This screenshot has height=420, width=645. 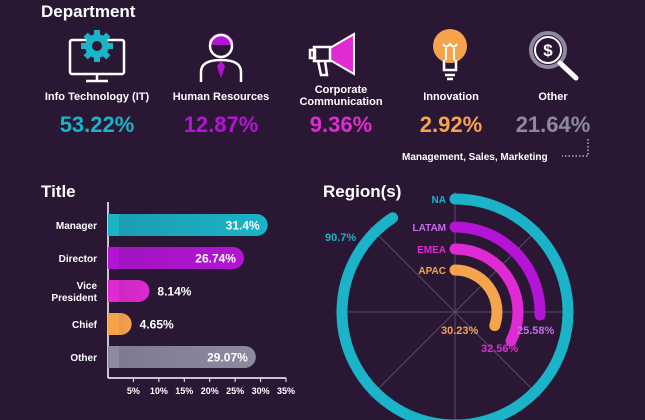 I want to click on lightbulb-icon, so click(x=450, y=55).